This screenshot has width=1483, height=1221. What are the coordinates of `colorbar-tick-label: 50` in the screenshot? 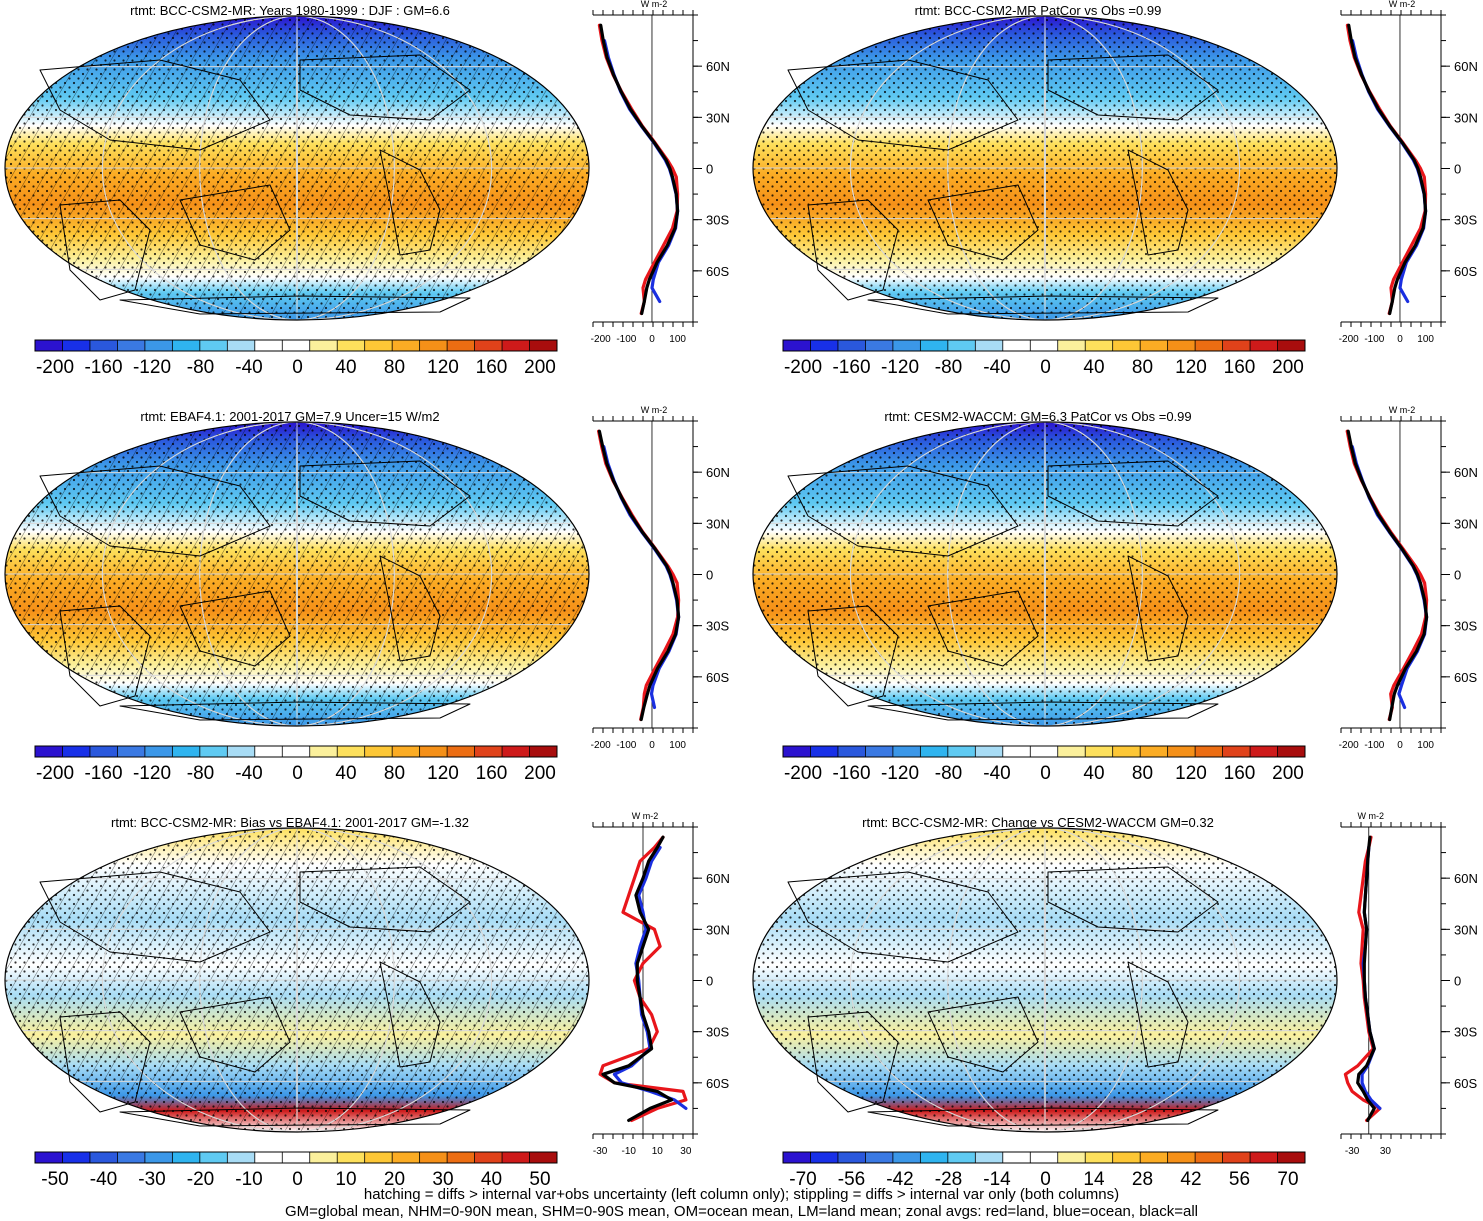 It's located at (539, 1179).